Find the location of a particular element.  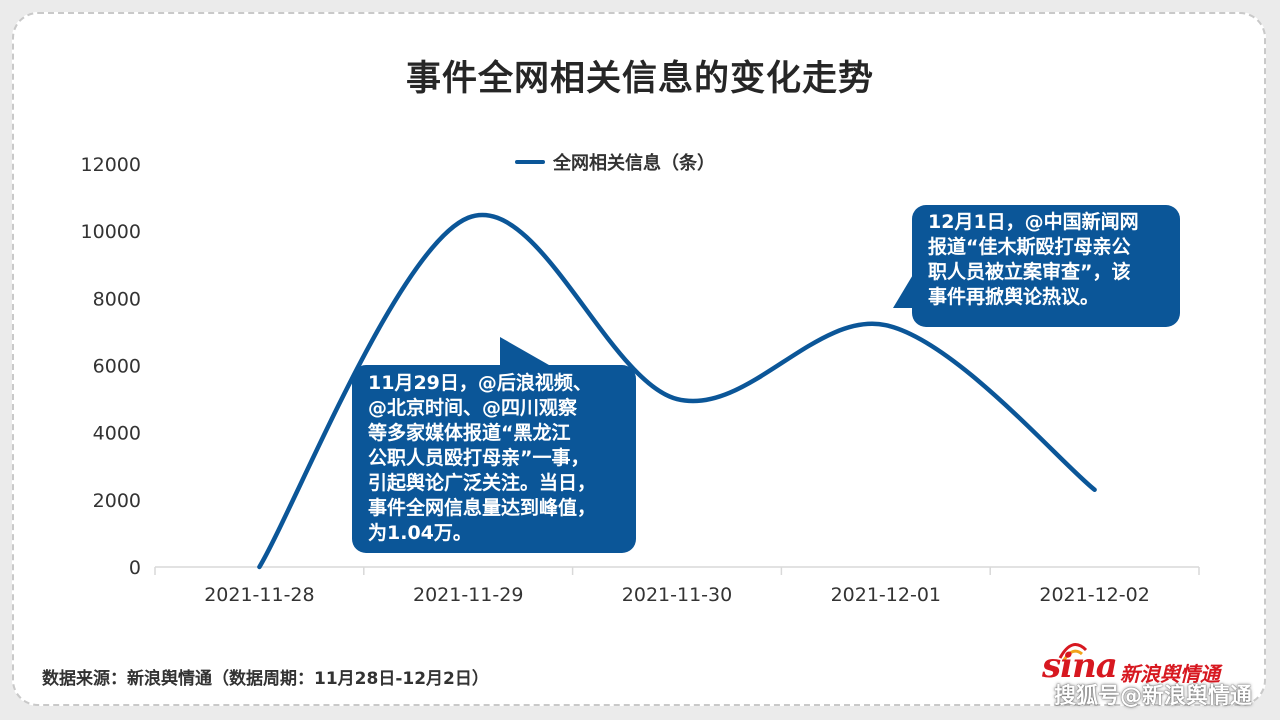

y-tick-label: 2000 is located at coordinates (117, 501).